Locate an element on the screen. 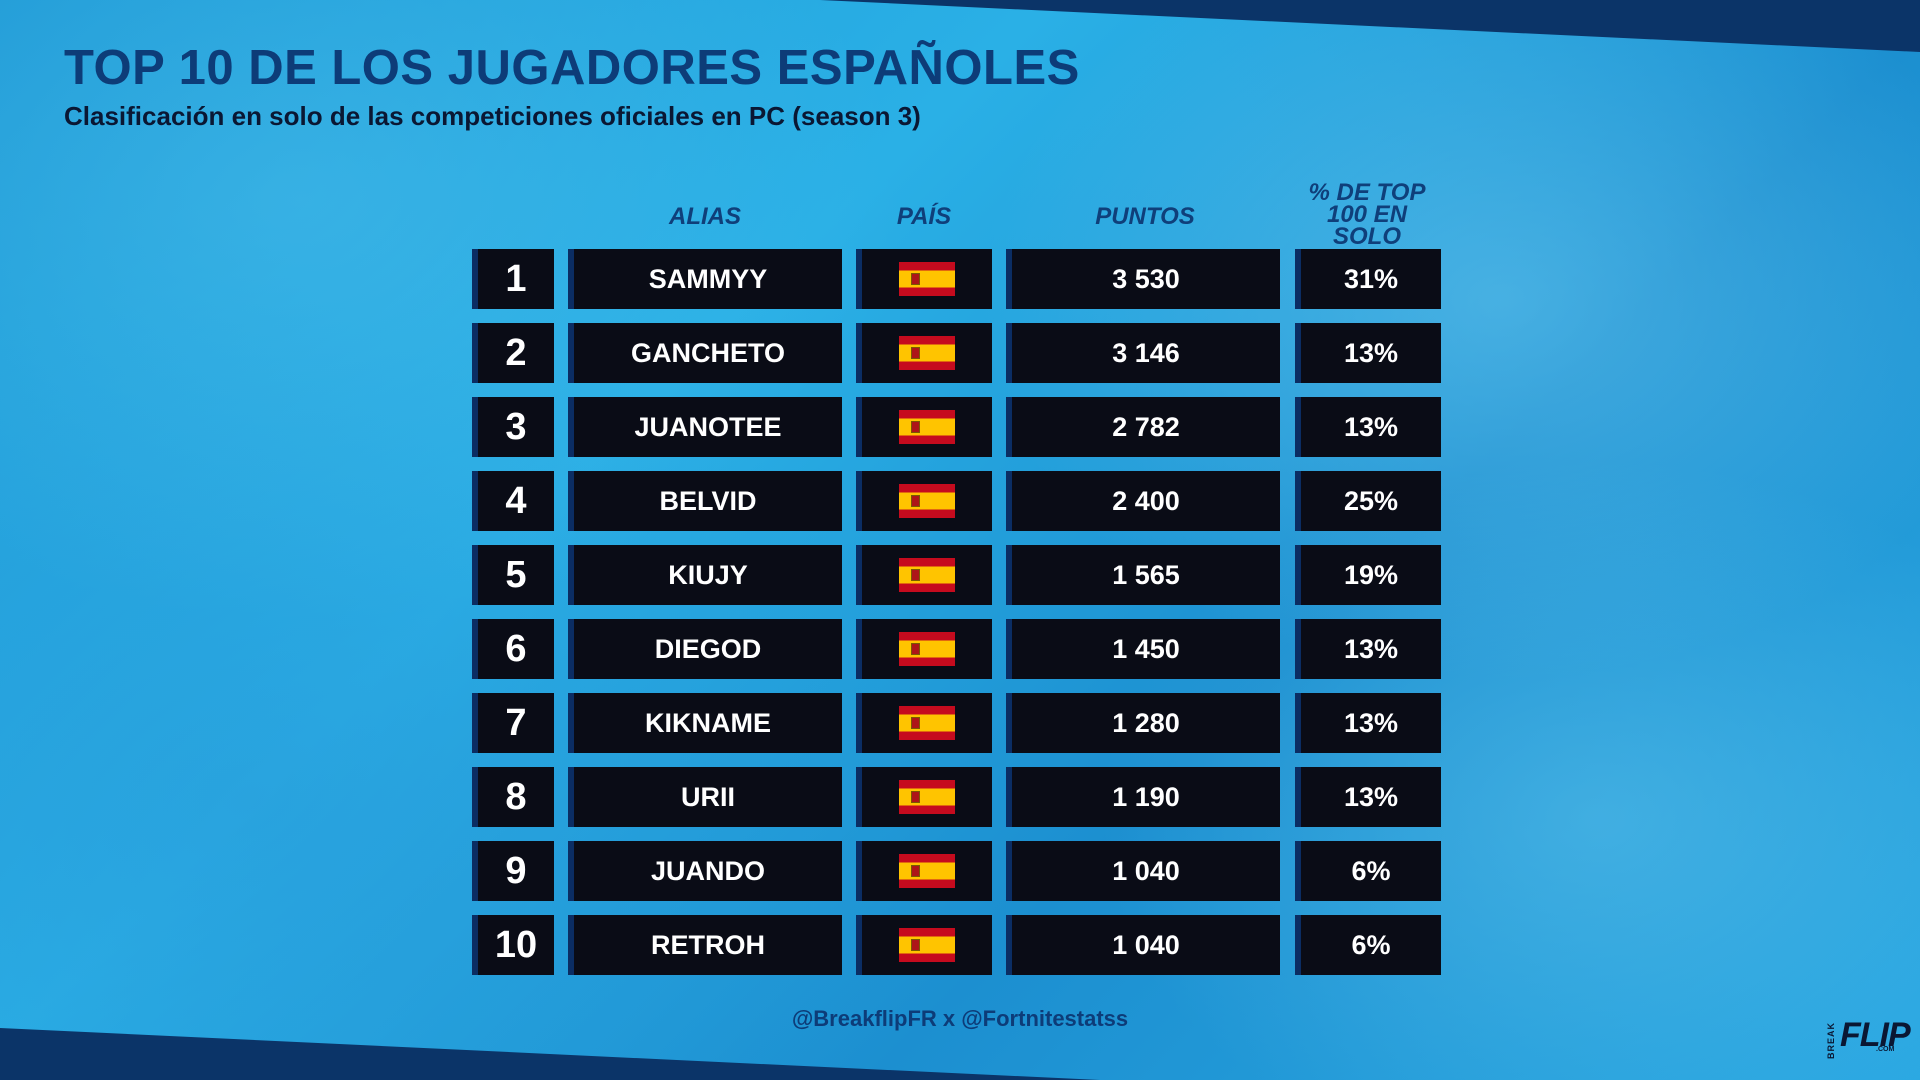  table-row: 4 BELVID 2 400 25% is located at coordinates (960, 501).